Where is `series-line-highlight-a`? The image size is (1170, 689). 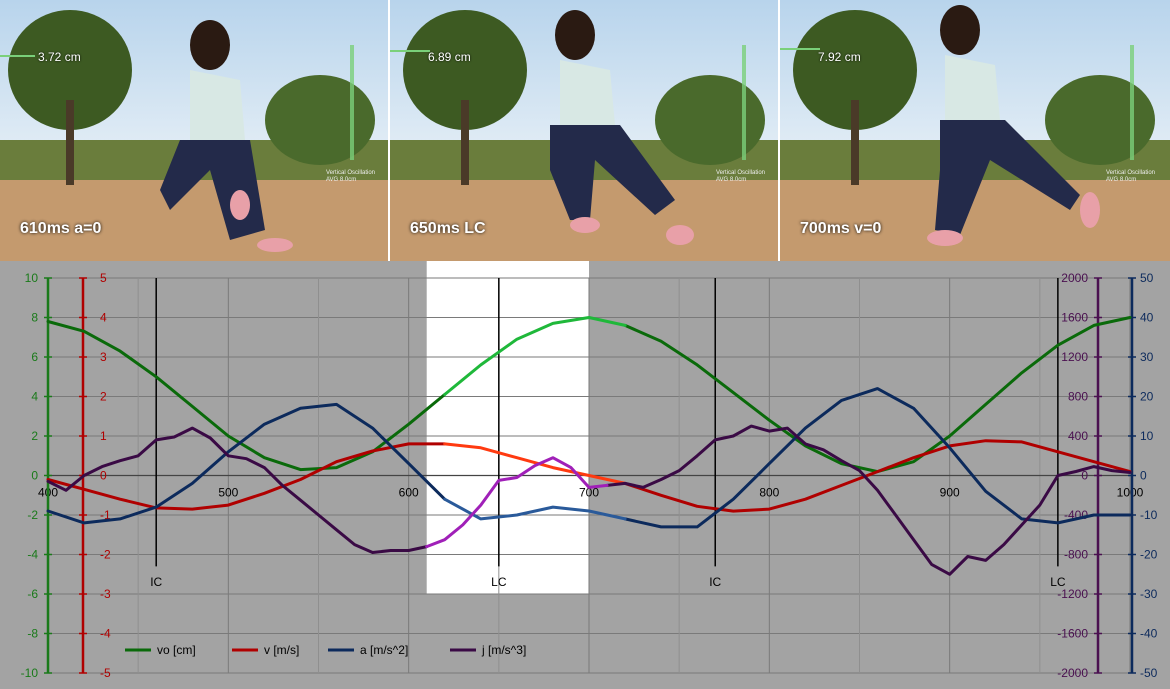 series-line-highlight-a is located at coordinates (535, 509).